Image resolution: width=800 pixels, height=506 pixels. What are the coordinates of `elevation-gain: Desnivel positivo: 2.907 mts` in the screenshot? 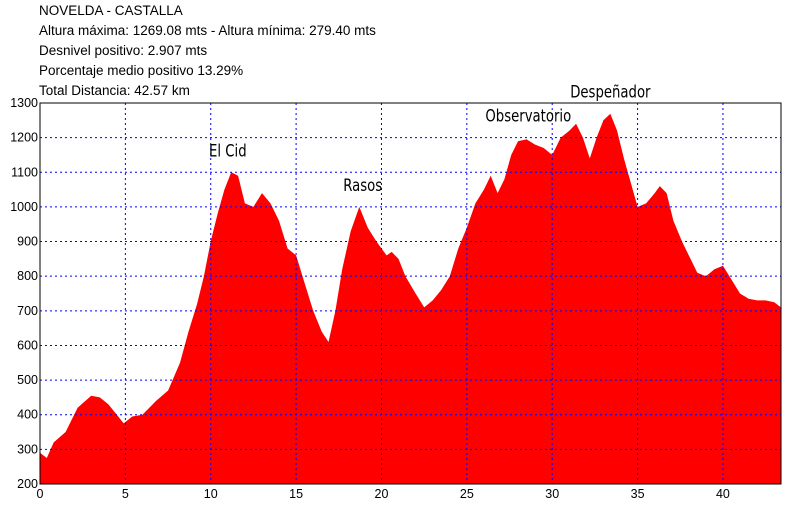 It's located at (123, 50).